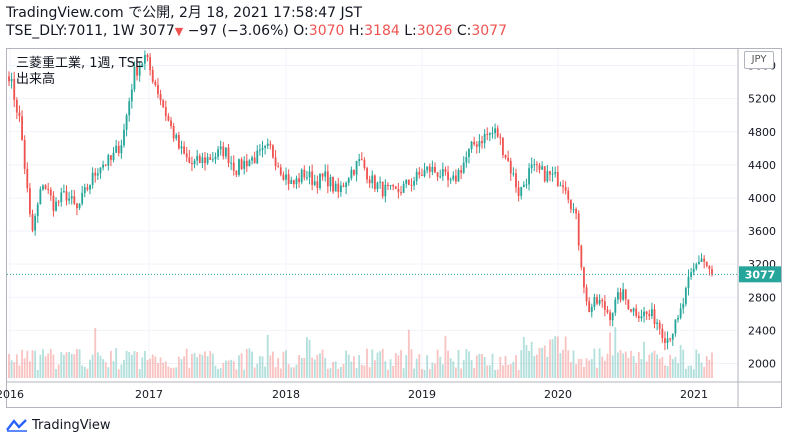  Describe the element at coordinates (760, 274) in the screenshot. I see `last-price-tag` at that location.